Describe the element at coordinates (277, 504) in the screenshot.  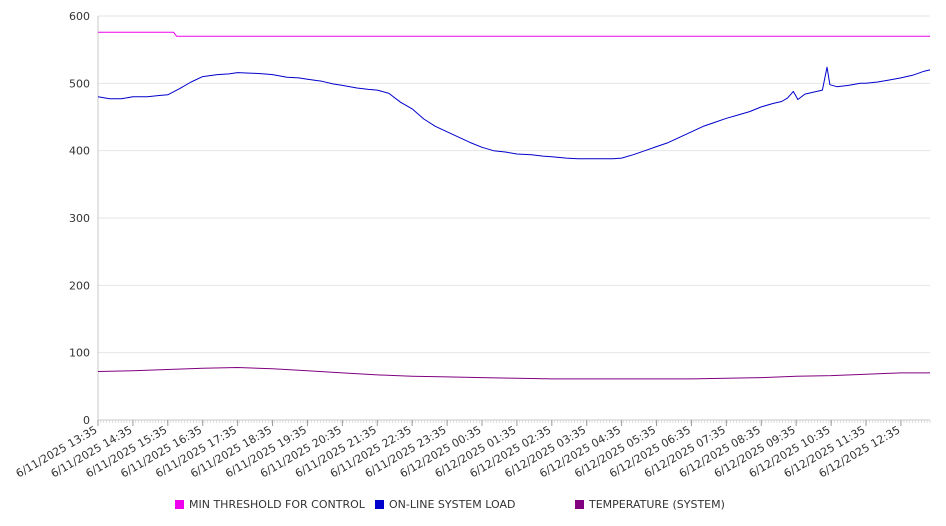
I see `legend-label-min-threshold: MIN THRESHOLD FOR CONTROL` at that location.